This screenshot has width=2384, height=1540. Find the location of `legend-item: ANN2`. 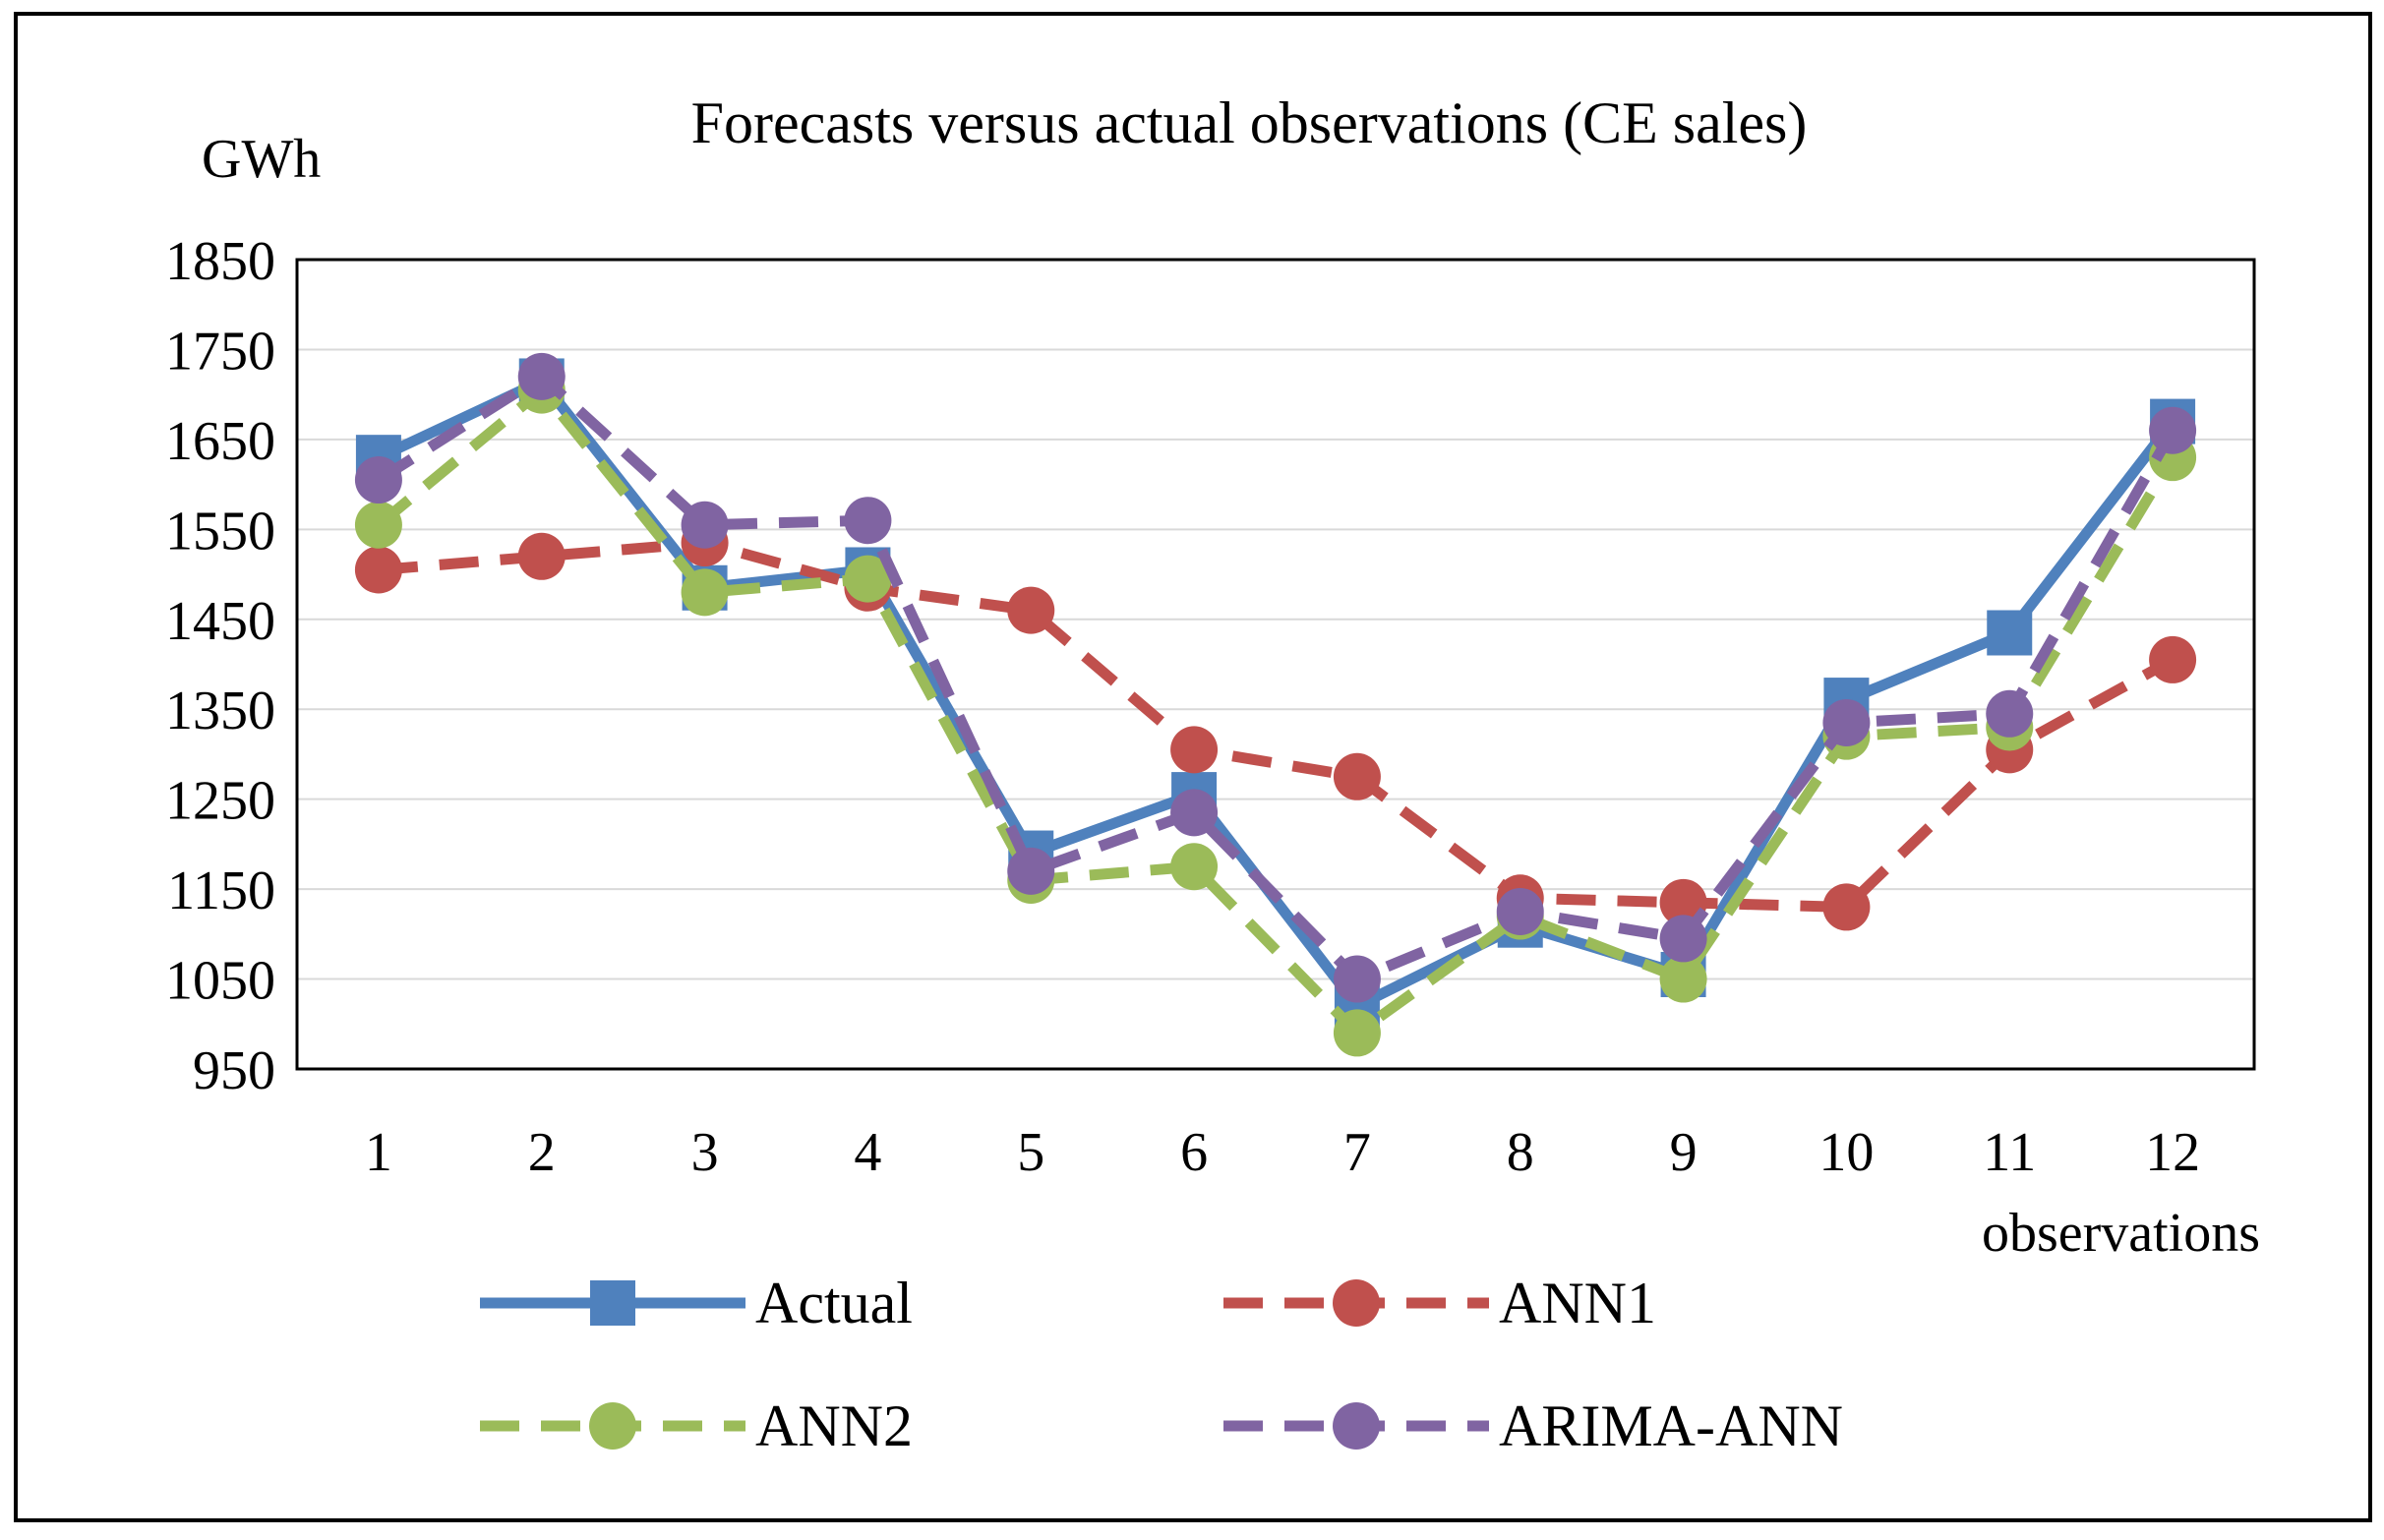

legend-item: ANN2 is located at coordinates (697, 1426).